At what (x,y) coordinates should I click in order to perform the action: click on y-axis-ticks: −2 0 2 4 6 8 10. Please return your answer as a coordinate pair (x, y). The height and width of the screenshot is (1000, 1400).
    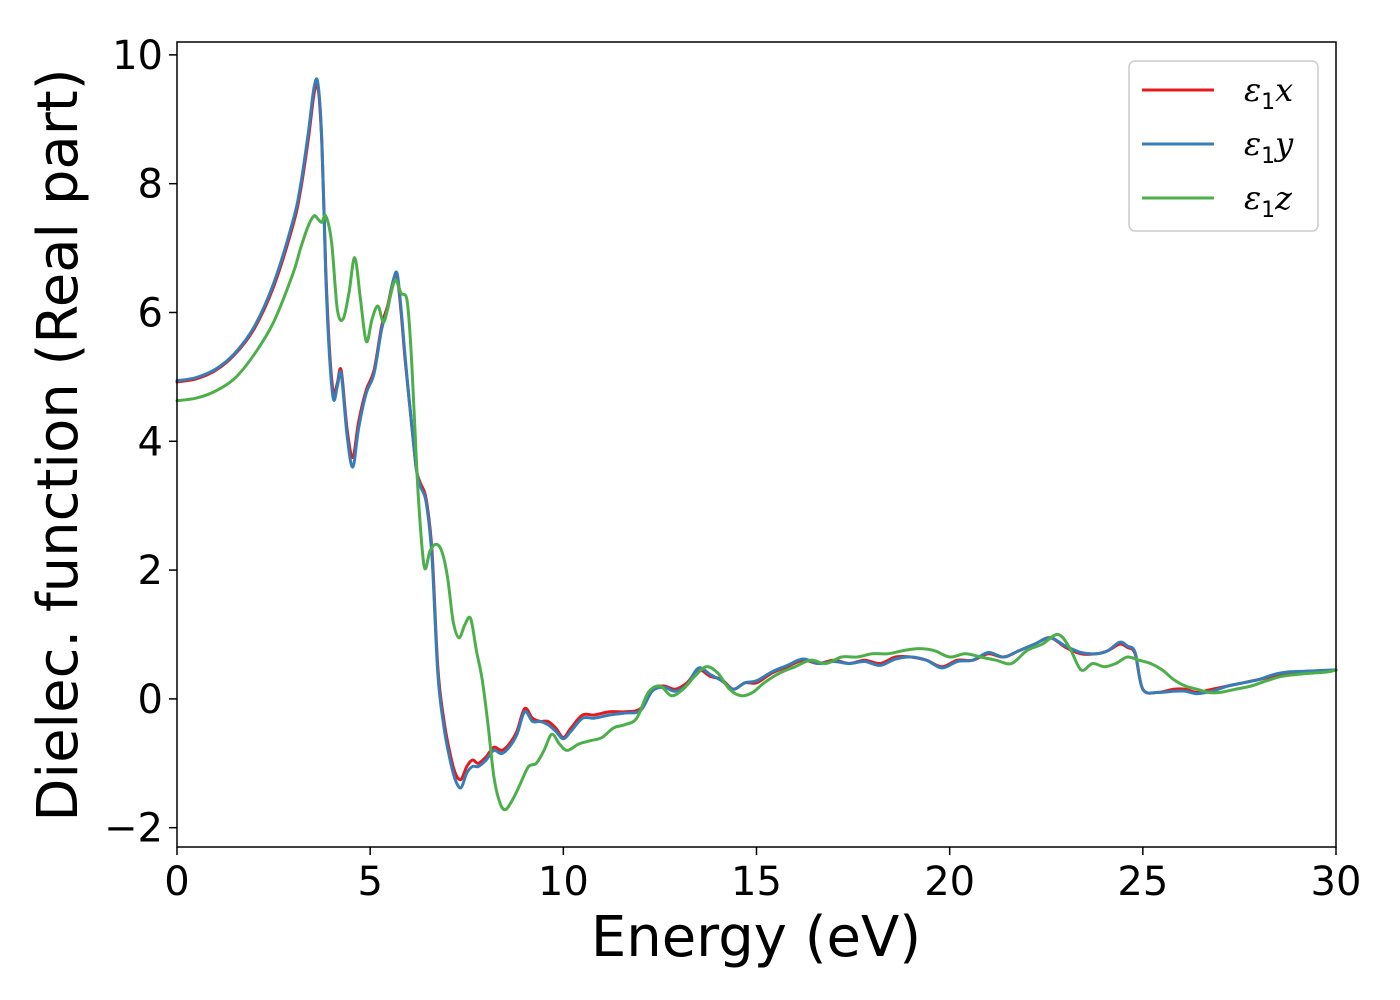
    Looking at the image, I should click on (140, 442).